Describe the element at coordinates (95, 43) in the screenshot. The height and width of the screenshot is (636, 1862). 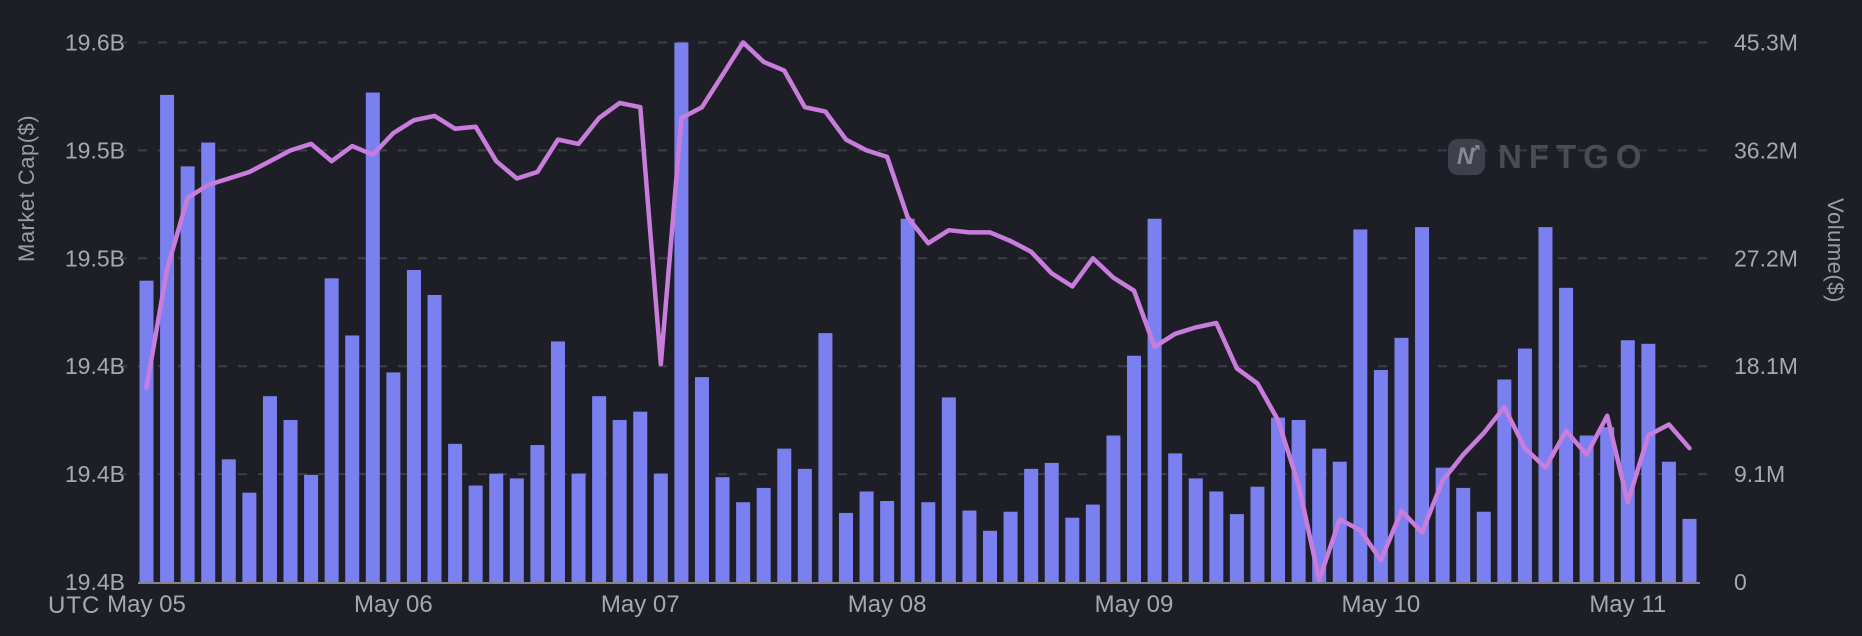
I see `left-axis-tick: 19.6B` at that location.